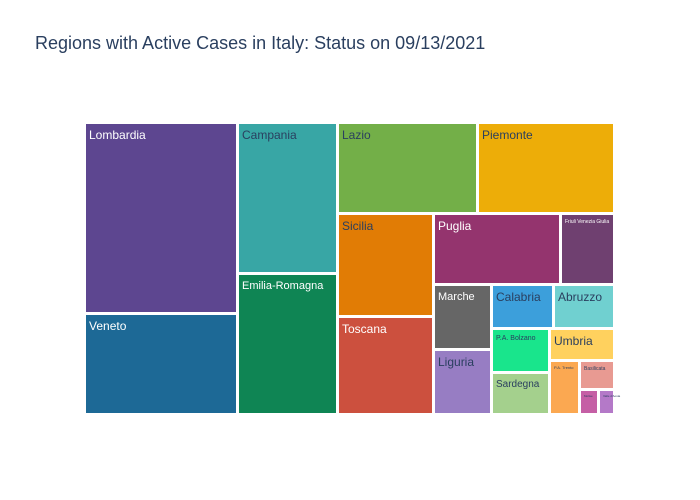 This screenshot has width=700, height=500. What do you see at coordinates (587, 222) in the screenshot?
I see `tile-label-friuli-venezia-giulia: Friuli Venezia Giulia` at bounding box center [587, 222].